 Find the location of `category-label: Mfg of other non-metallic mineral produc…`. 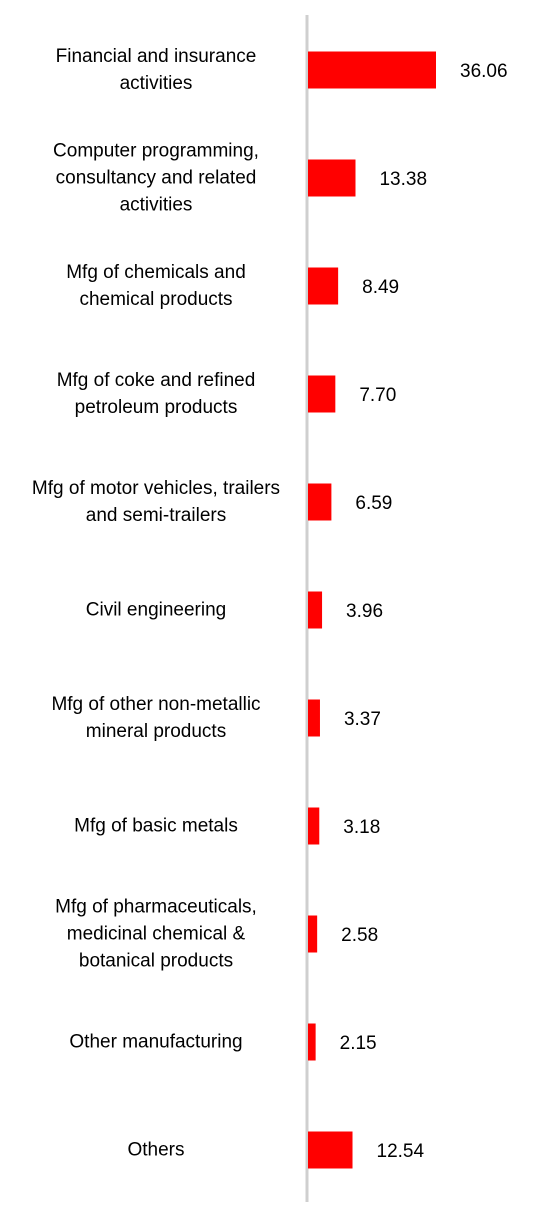

category-label: Mfg of other non-metallic mineral produc… is located at coordinates (156, 718).